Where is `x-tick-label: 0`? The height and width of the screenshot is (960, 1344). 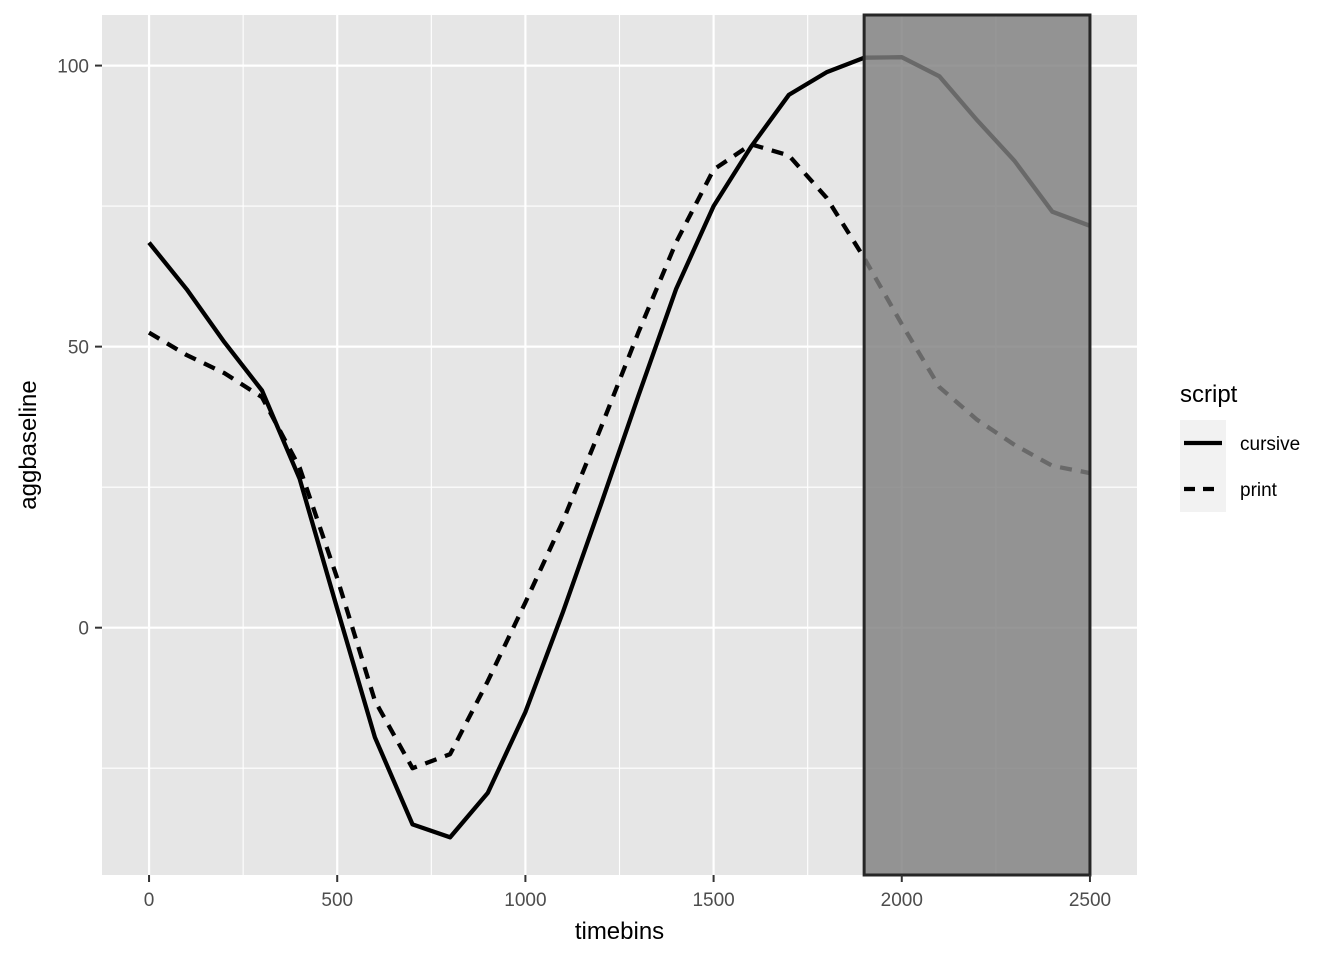
x-tick-label: 0 is located at coordinates (149, 900).